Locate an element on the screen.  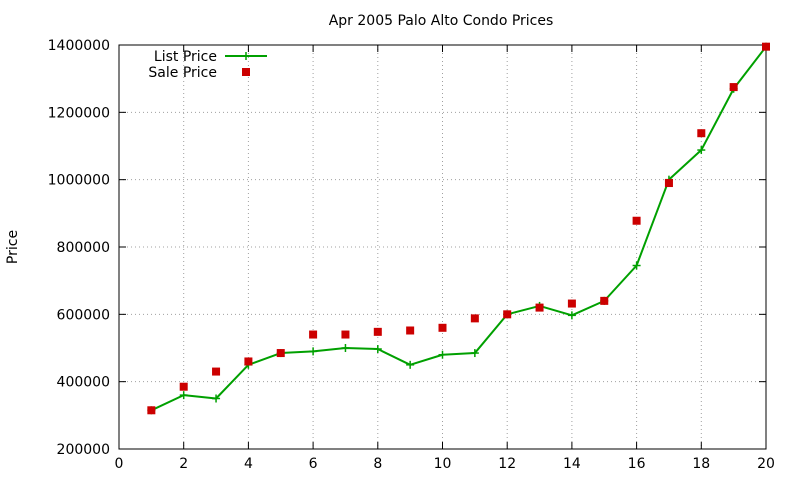
y-tick-label: 400000 is located at coordinates (83, 383).